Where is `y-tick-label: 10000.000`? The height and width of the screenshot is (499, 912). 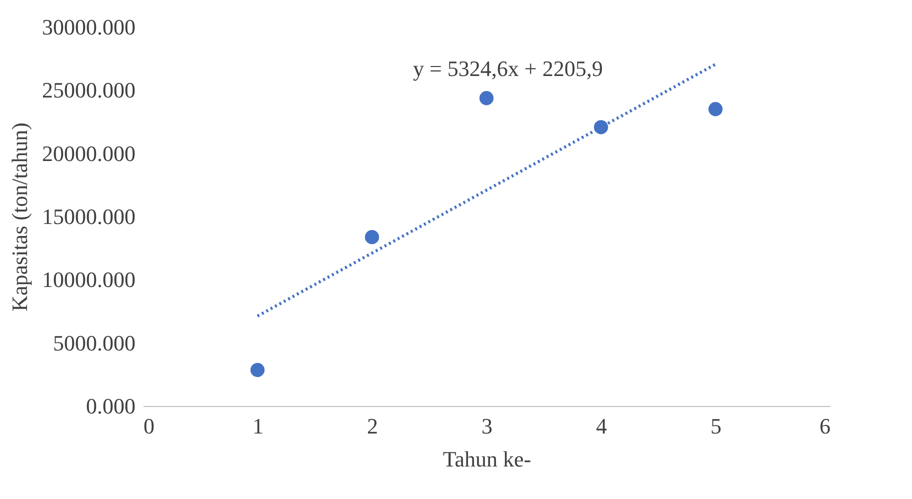
y-tick-label: 10000.000 is located at coordinates (89, 279).